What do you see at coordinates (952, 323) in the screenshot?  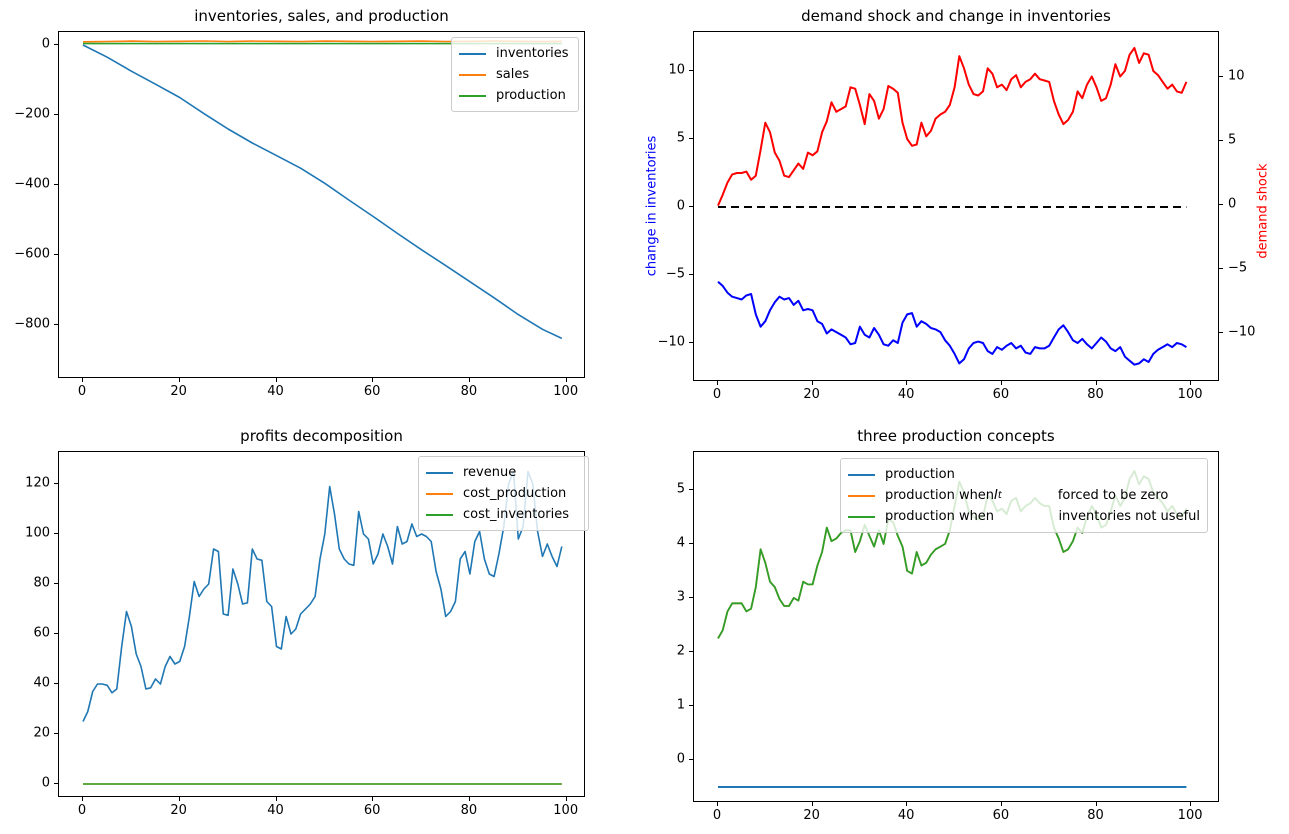 I see `change_in_inventories-line` at bounding box center [952, 323].